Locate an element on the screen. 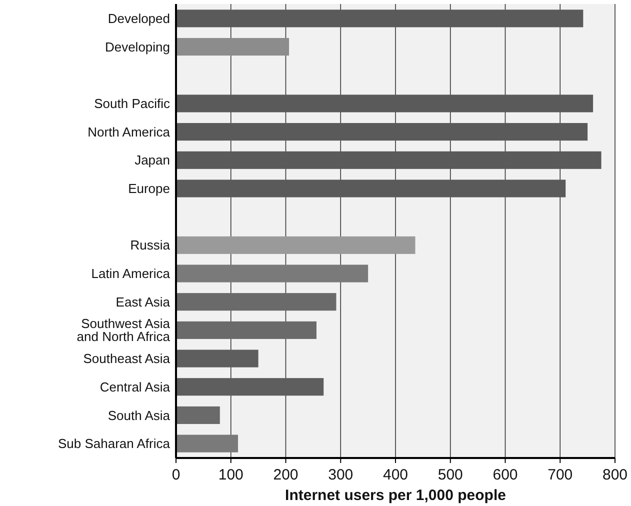  y-tick-label: Latin America is located at coordinates (131, 274).